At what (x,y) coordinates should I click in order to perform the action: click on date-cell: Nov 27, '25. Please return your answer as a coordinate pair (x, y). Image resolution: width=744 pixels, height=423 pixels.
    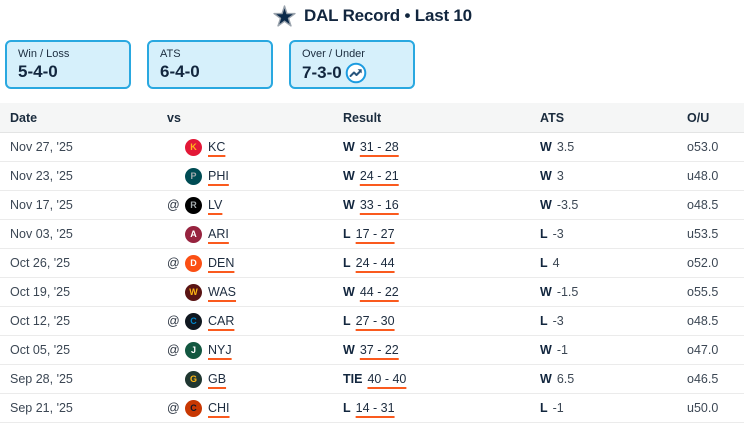
    Looking at the image, I should click on (41, 147).